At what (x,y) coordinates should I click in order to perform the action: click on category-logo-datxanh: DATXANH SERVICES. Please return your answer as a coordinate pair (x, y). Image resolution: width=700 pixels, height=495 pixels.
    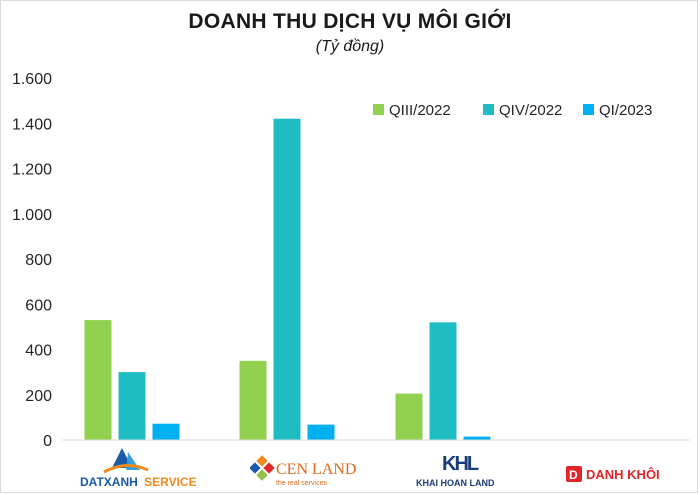
    Looking at the image, I should click on (141, 468).